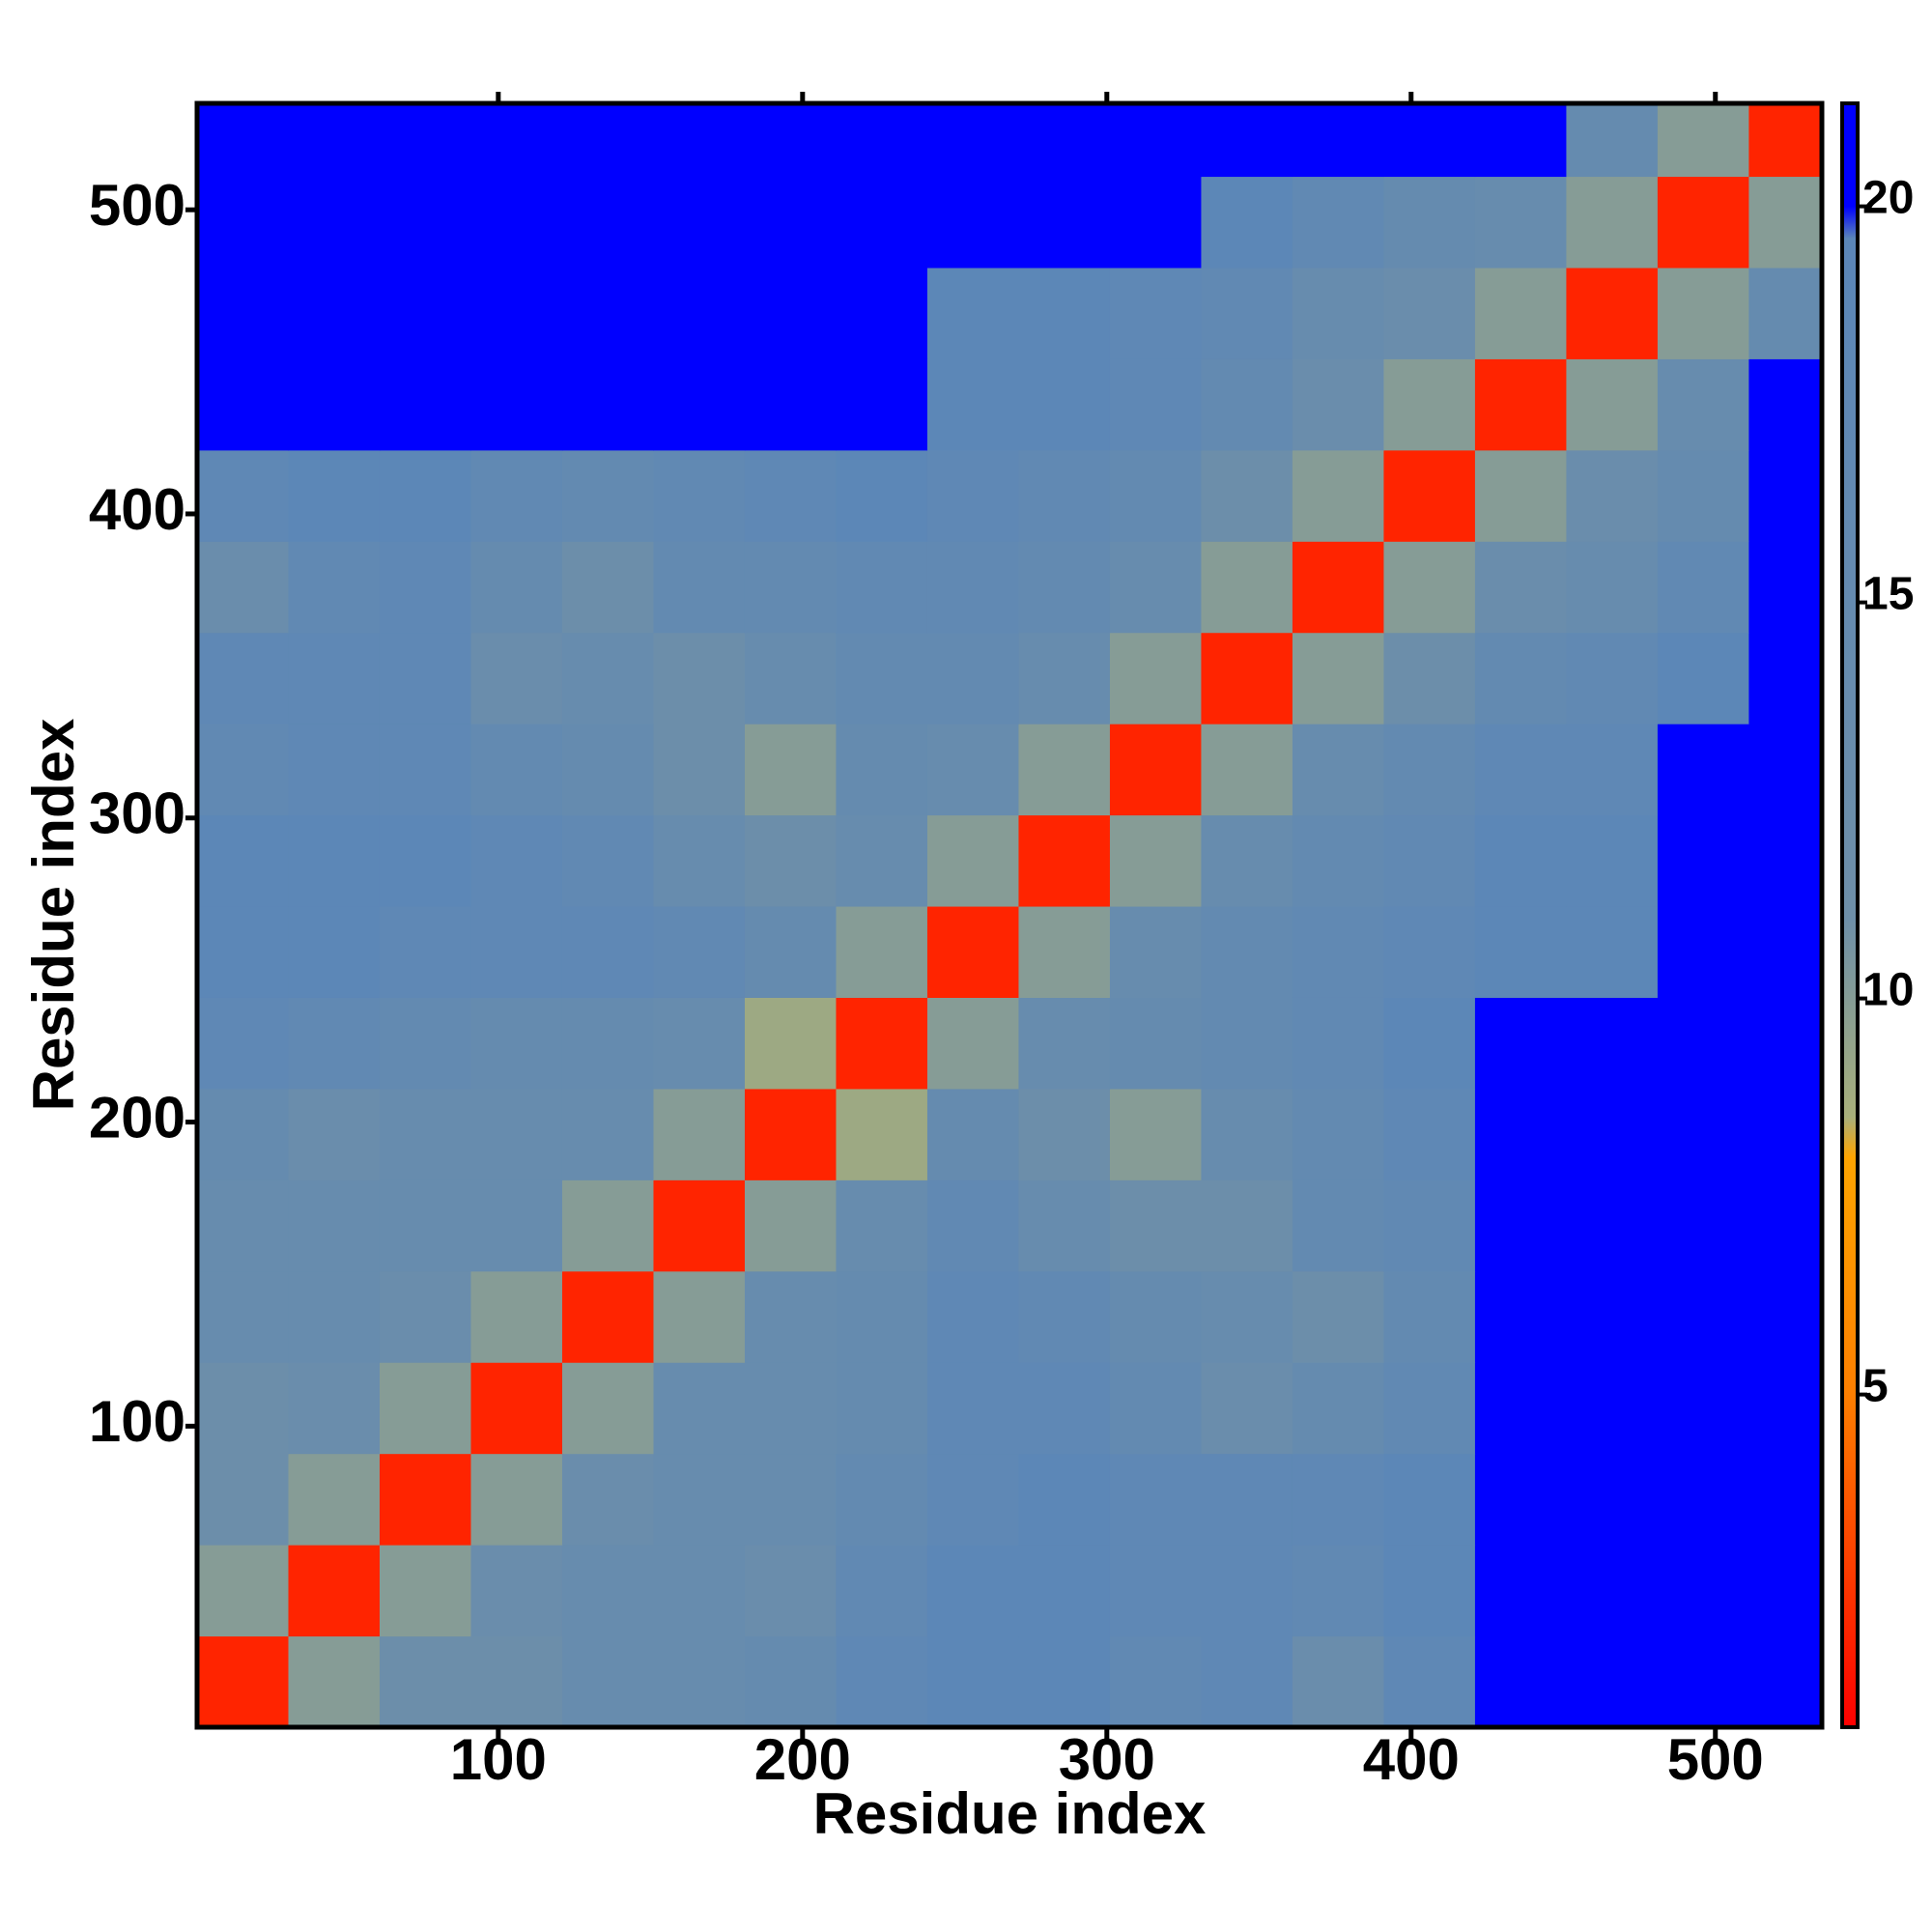  What do you see at coordinates (137, 1117) in the screenshot?
I see `y-tick-label: 200` at bounding box center [137, 1117].